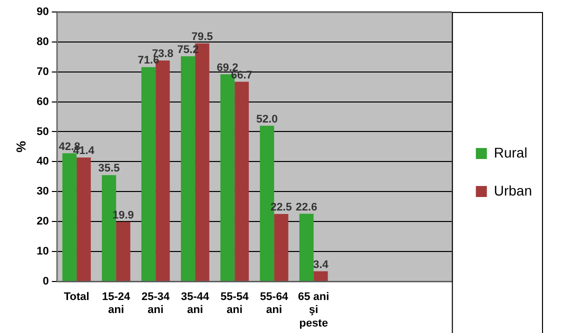 Image resolution: width=572 pixels, height=333 pixels. What do you see at coordinates (321, 264) in the screenshot?
I see `data-label: 3.4` at bounding box center [321, 264].